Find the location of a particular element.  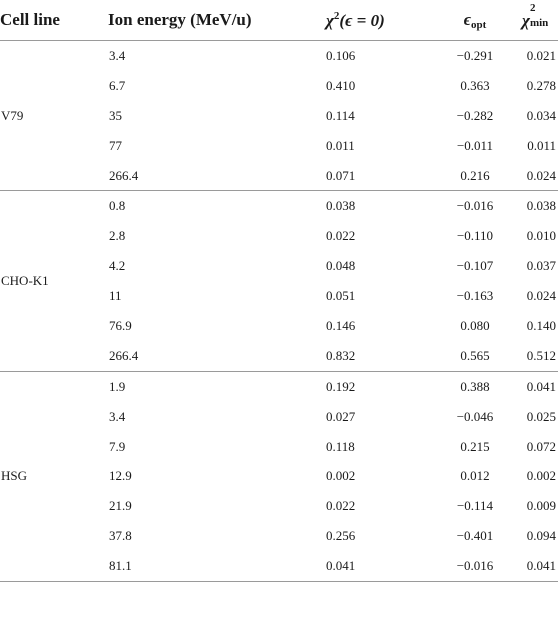

ion-energy-cell: 11 is located at coordinates (115, 296).